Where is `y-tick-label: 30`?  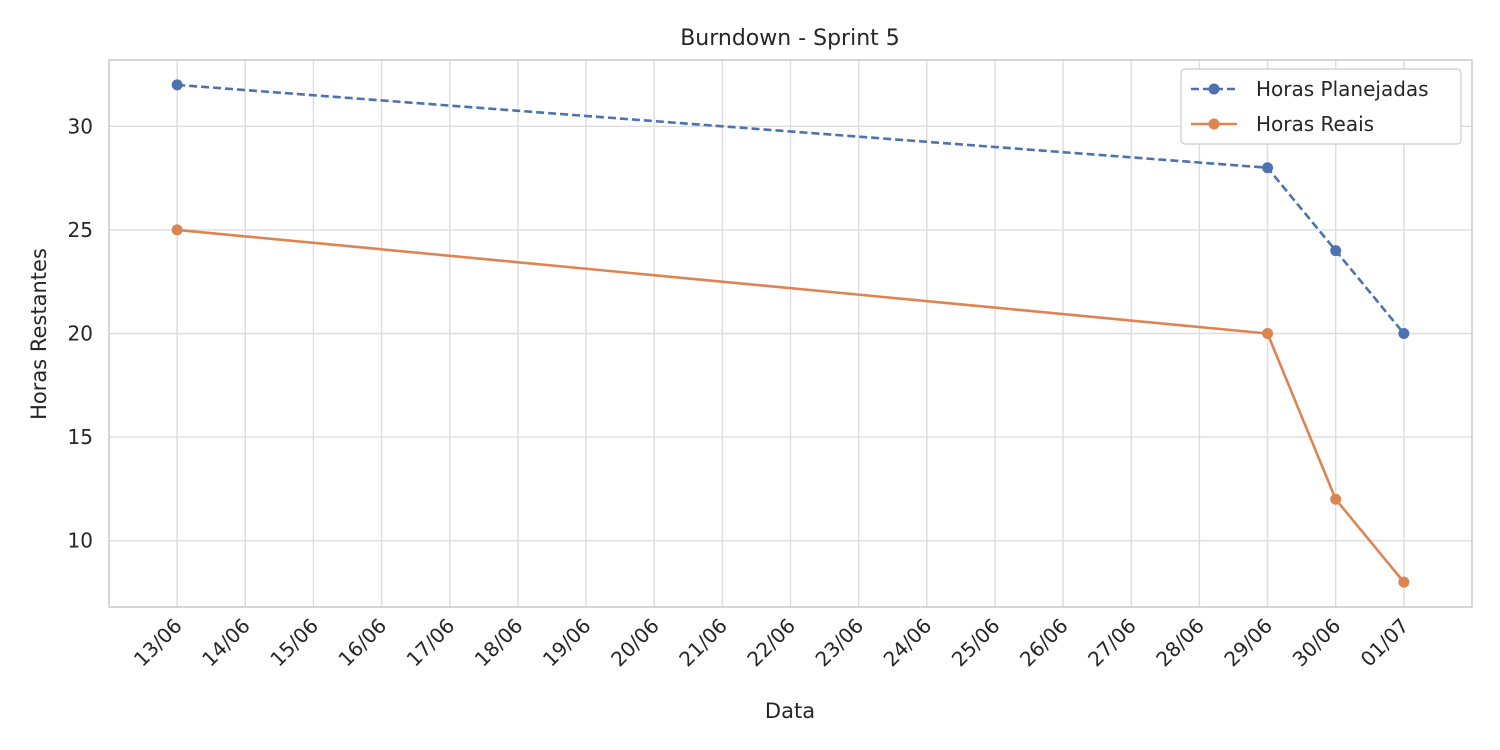 y-tick-label: 30 is located at coordinates (80, 126).